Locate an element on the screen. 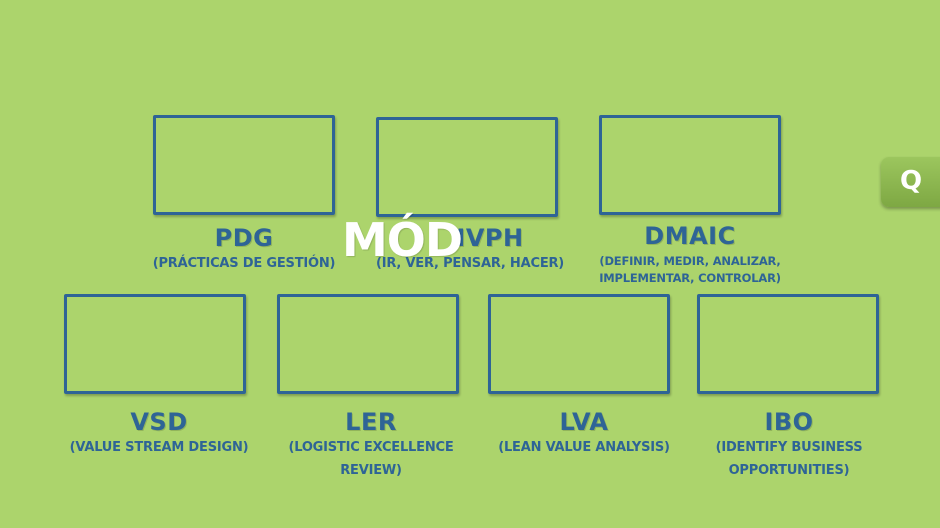  tool-label-ibo: IBO (Identify business opportunities) is located at coordinates (789, 445).